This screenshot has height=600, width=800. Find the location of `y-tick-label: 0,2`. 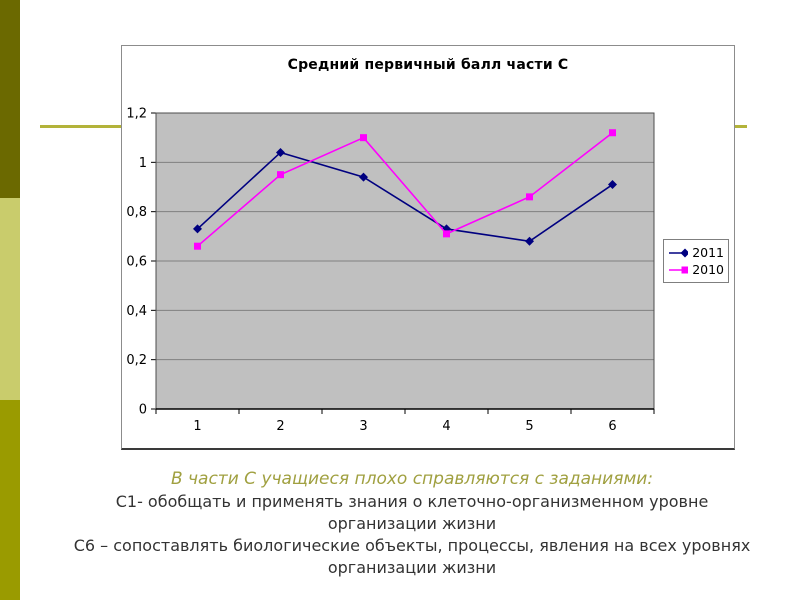

y-tick-label: 0,2 is located at coordinates (136, 360).